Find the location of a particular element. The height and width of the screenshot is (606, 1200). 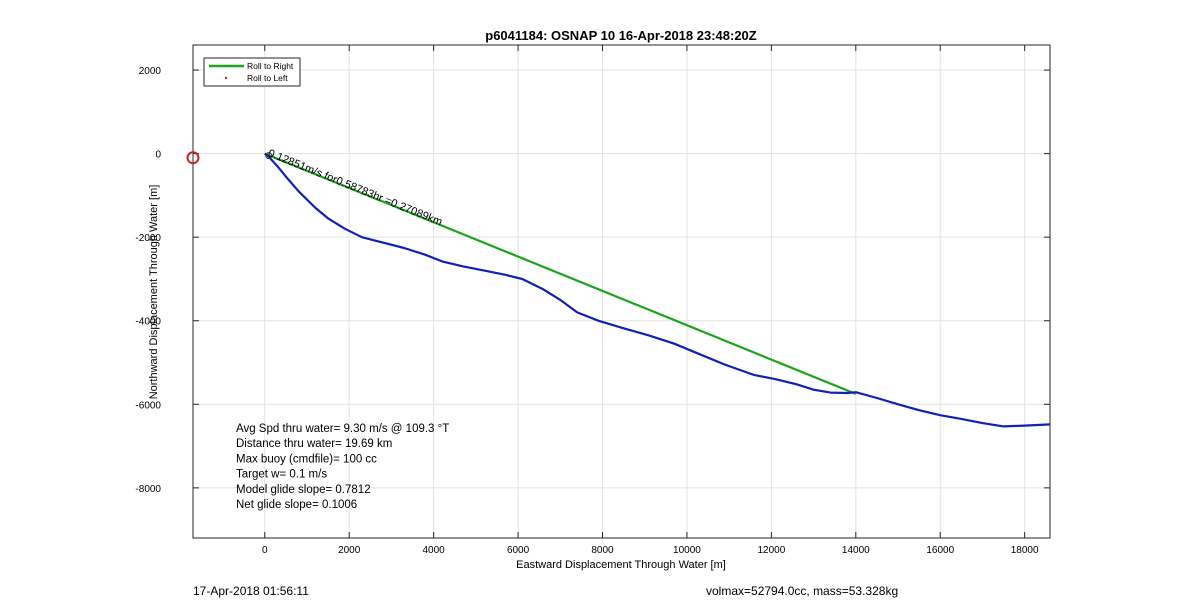

x-tick-label: 14000 is located at coordinates (856, 550).